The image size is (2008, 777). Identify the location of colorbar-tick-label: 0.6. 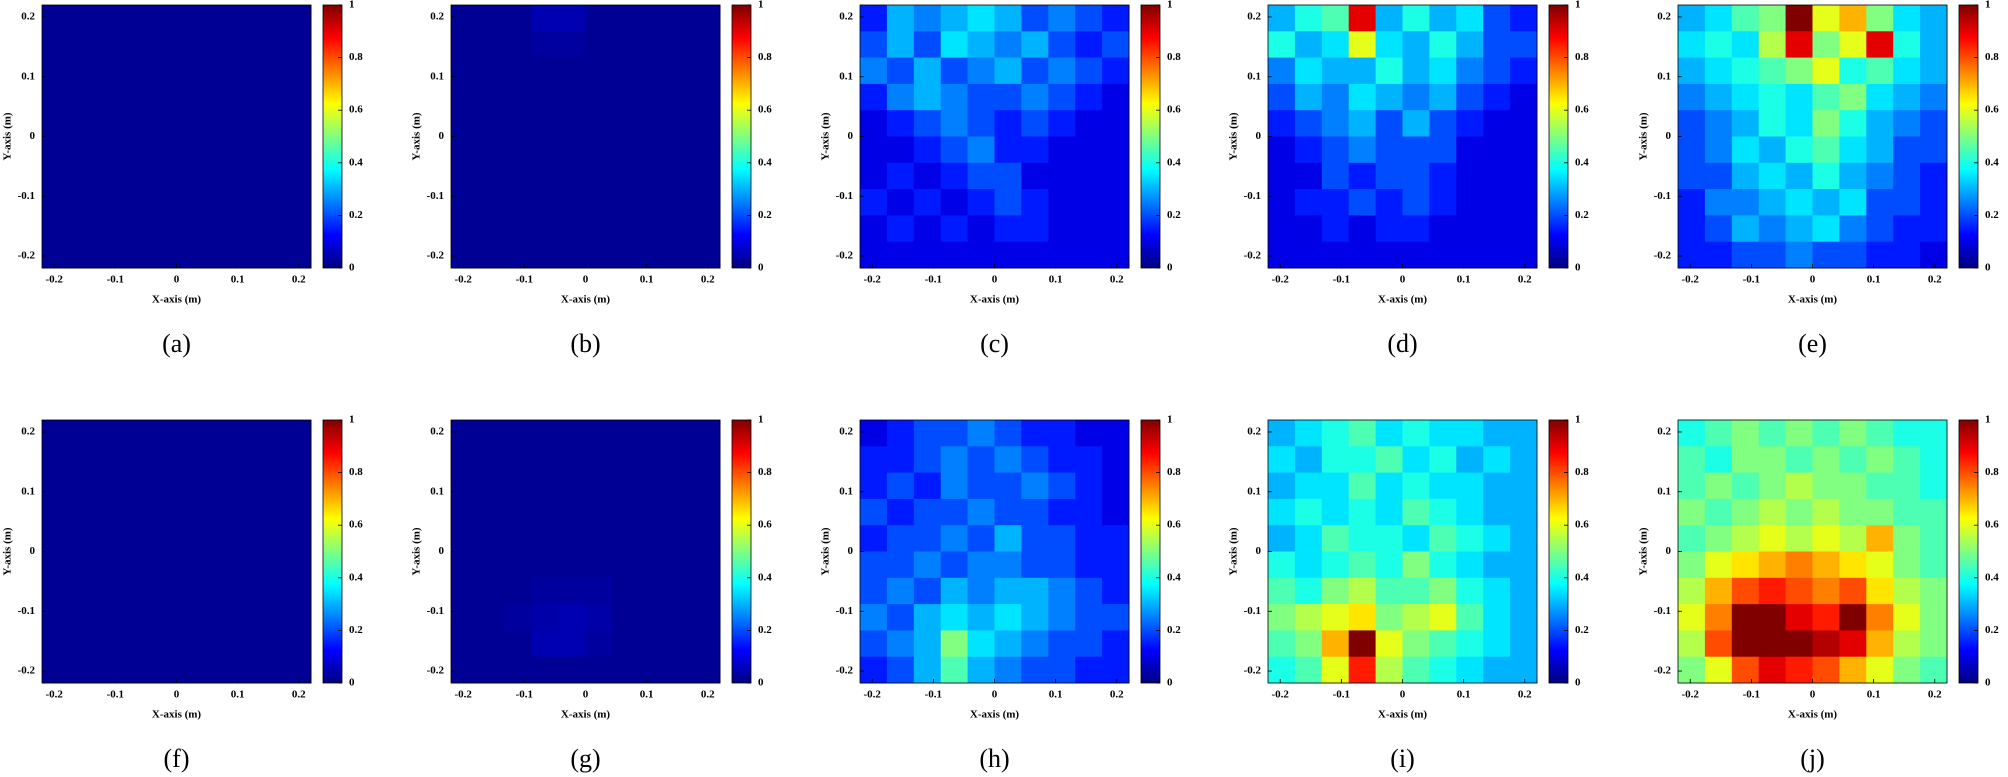
(356, 110).